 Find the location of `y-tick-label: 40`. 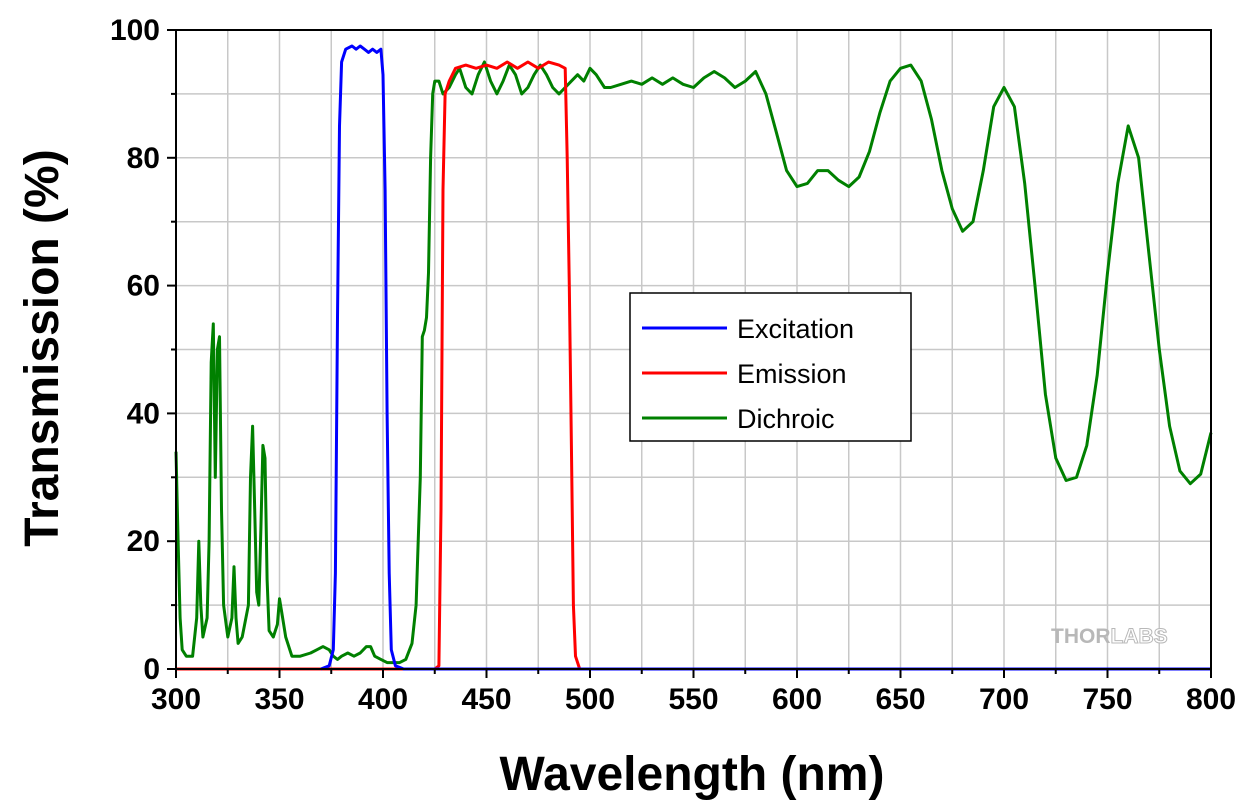

y-tick-label: 40 is located at coordinates (143, 413).